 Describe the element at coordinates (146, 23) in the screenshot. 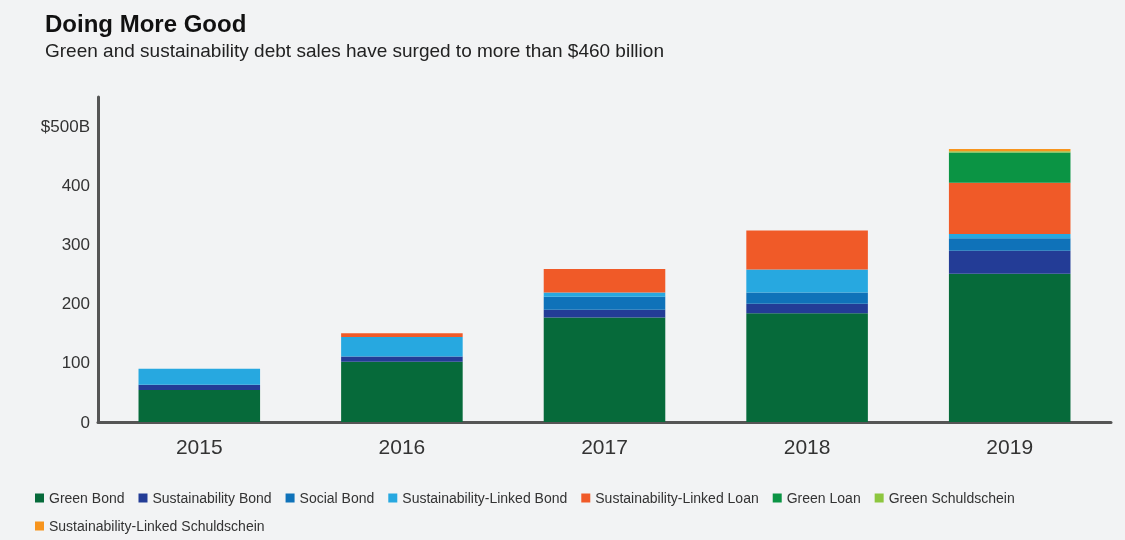

I see `chart-title: Doing More Good` at that location.